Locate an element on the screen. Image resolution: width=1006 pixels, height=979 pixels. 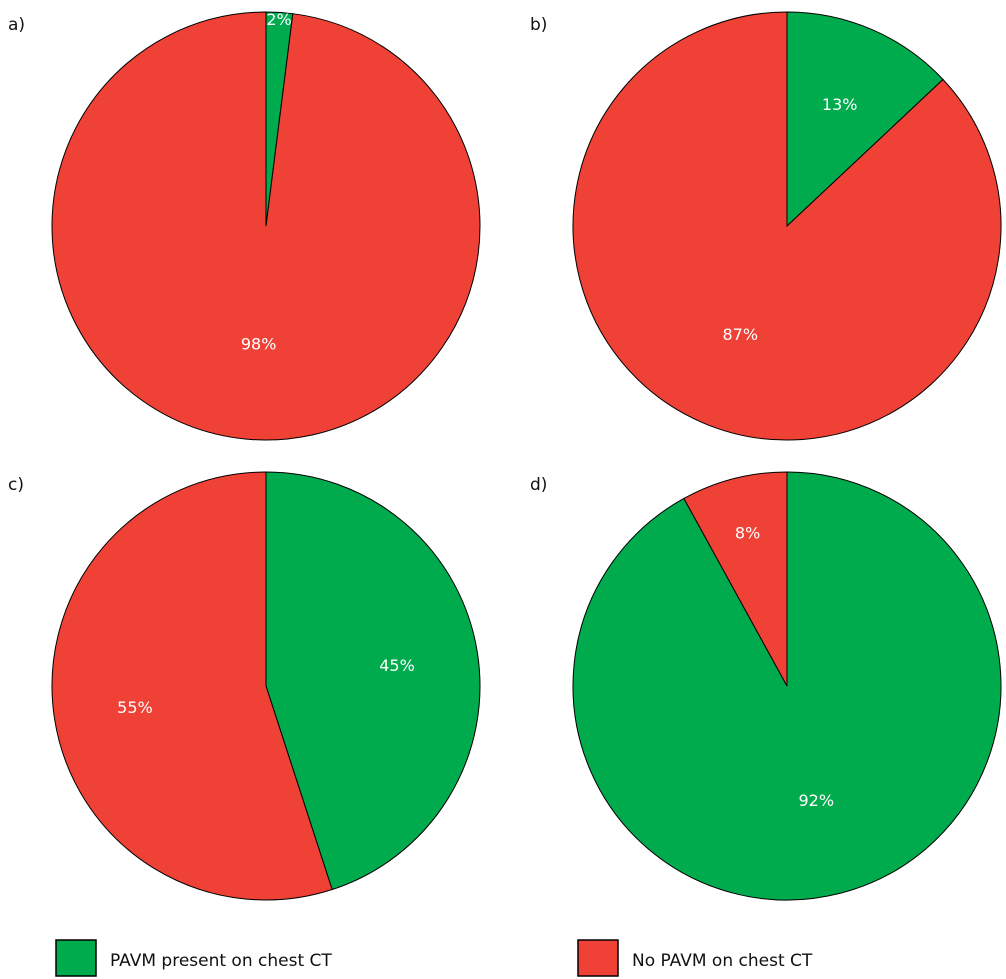
legend-label-present: PAVM present on chest CT is located at coordinates (221, 961).